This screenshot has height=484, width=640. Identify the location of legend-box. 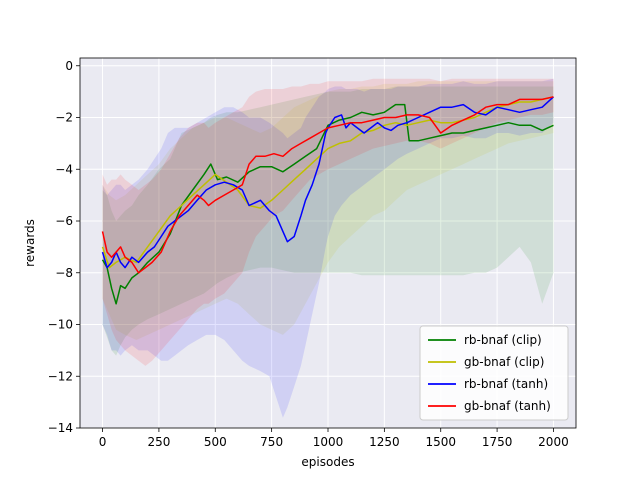
(494, 373).